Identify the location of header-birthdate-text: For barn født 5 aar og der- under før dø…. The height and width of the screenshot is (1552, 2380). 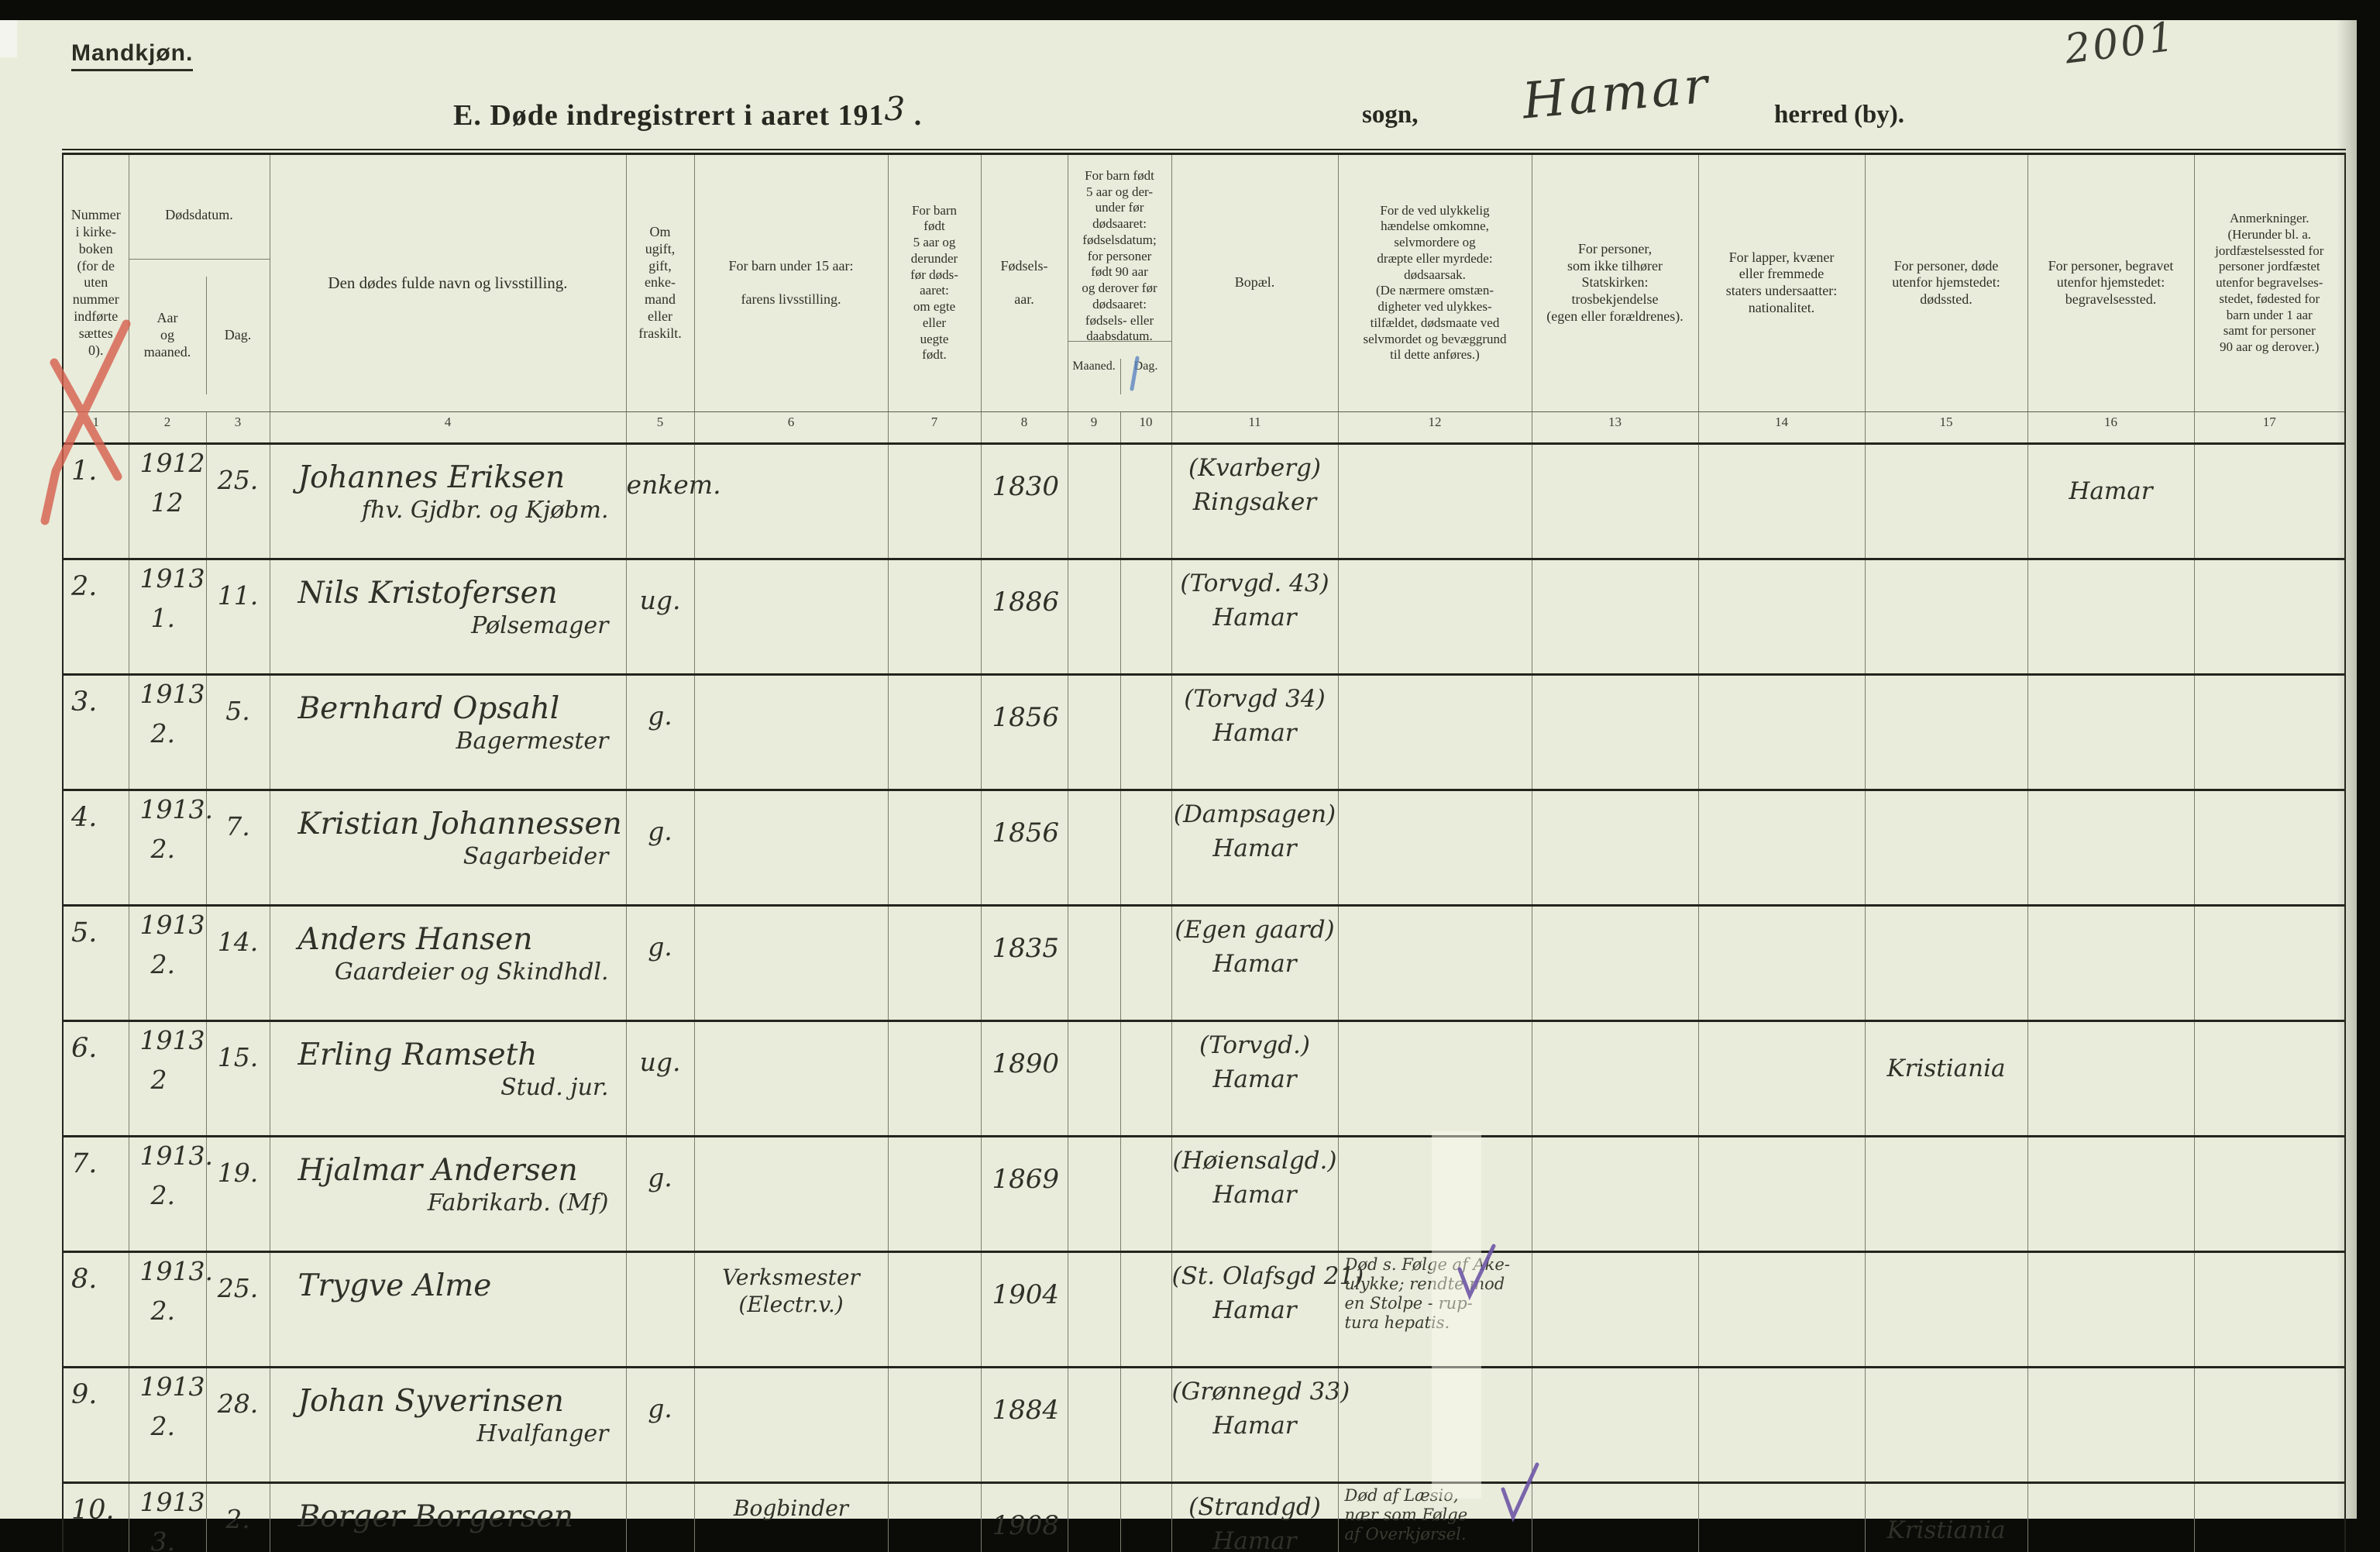
(1120, 255).